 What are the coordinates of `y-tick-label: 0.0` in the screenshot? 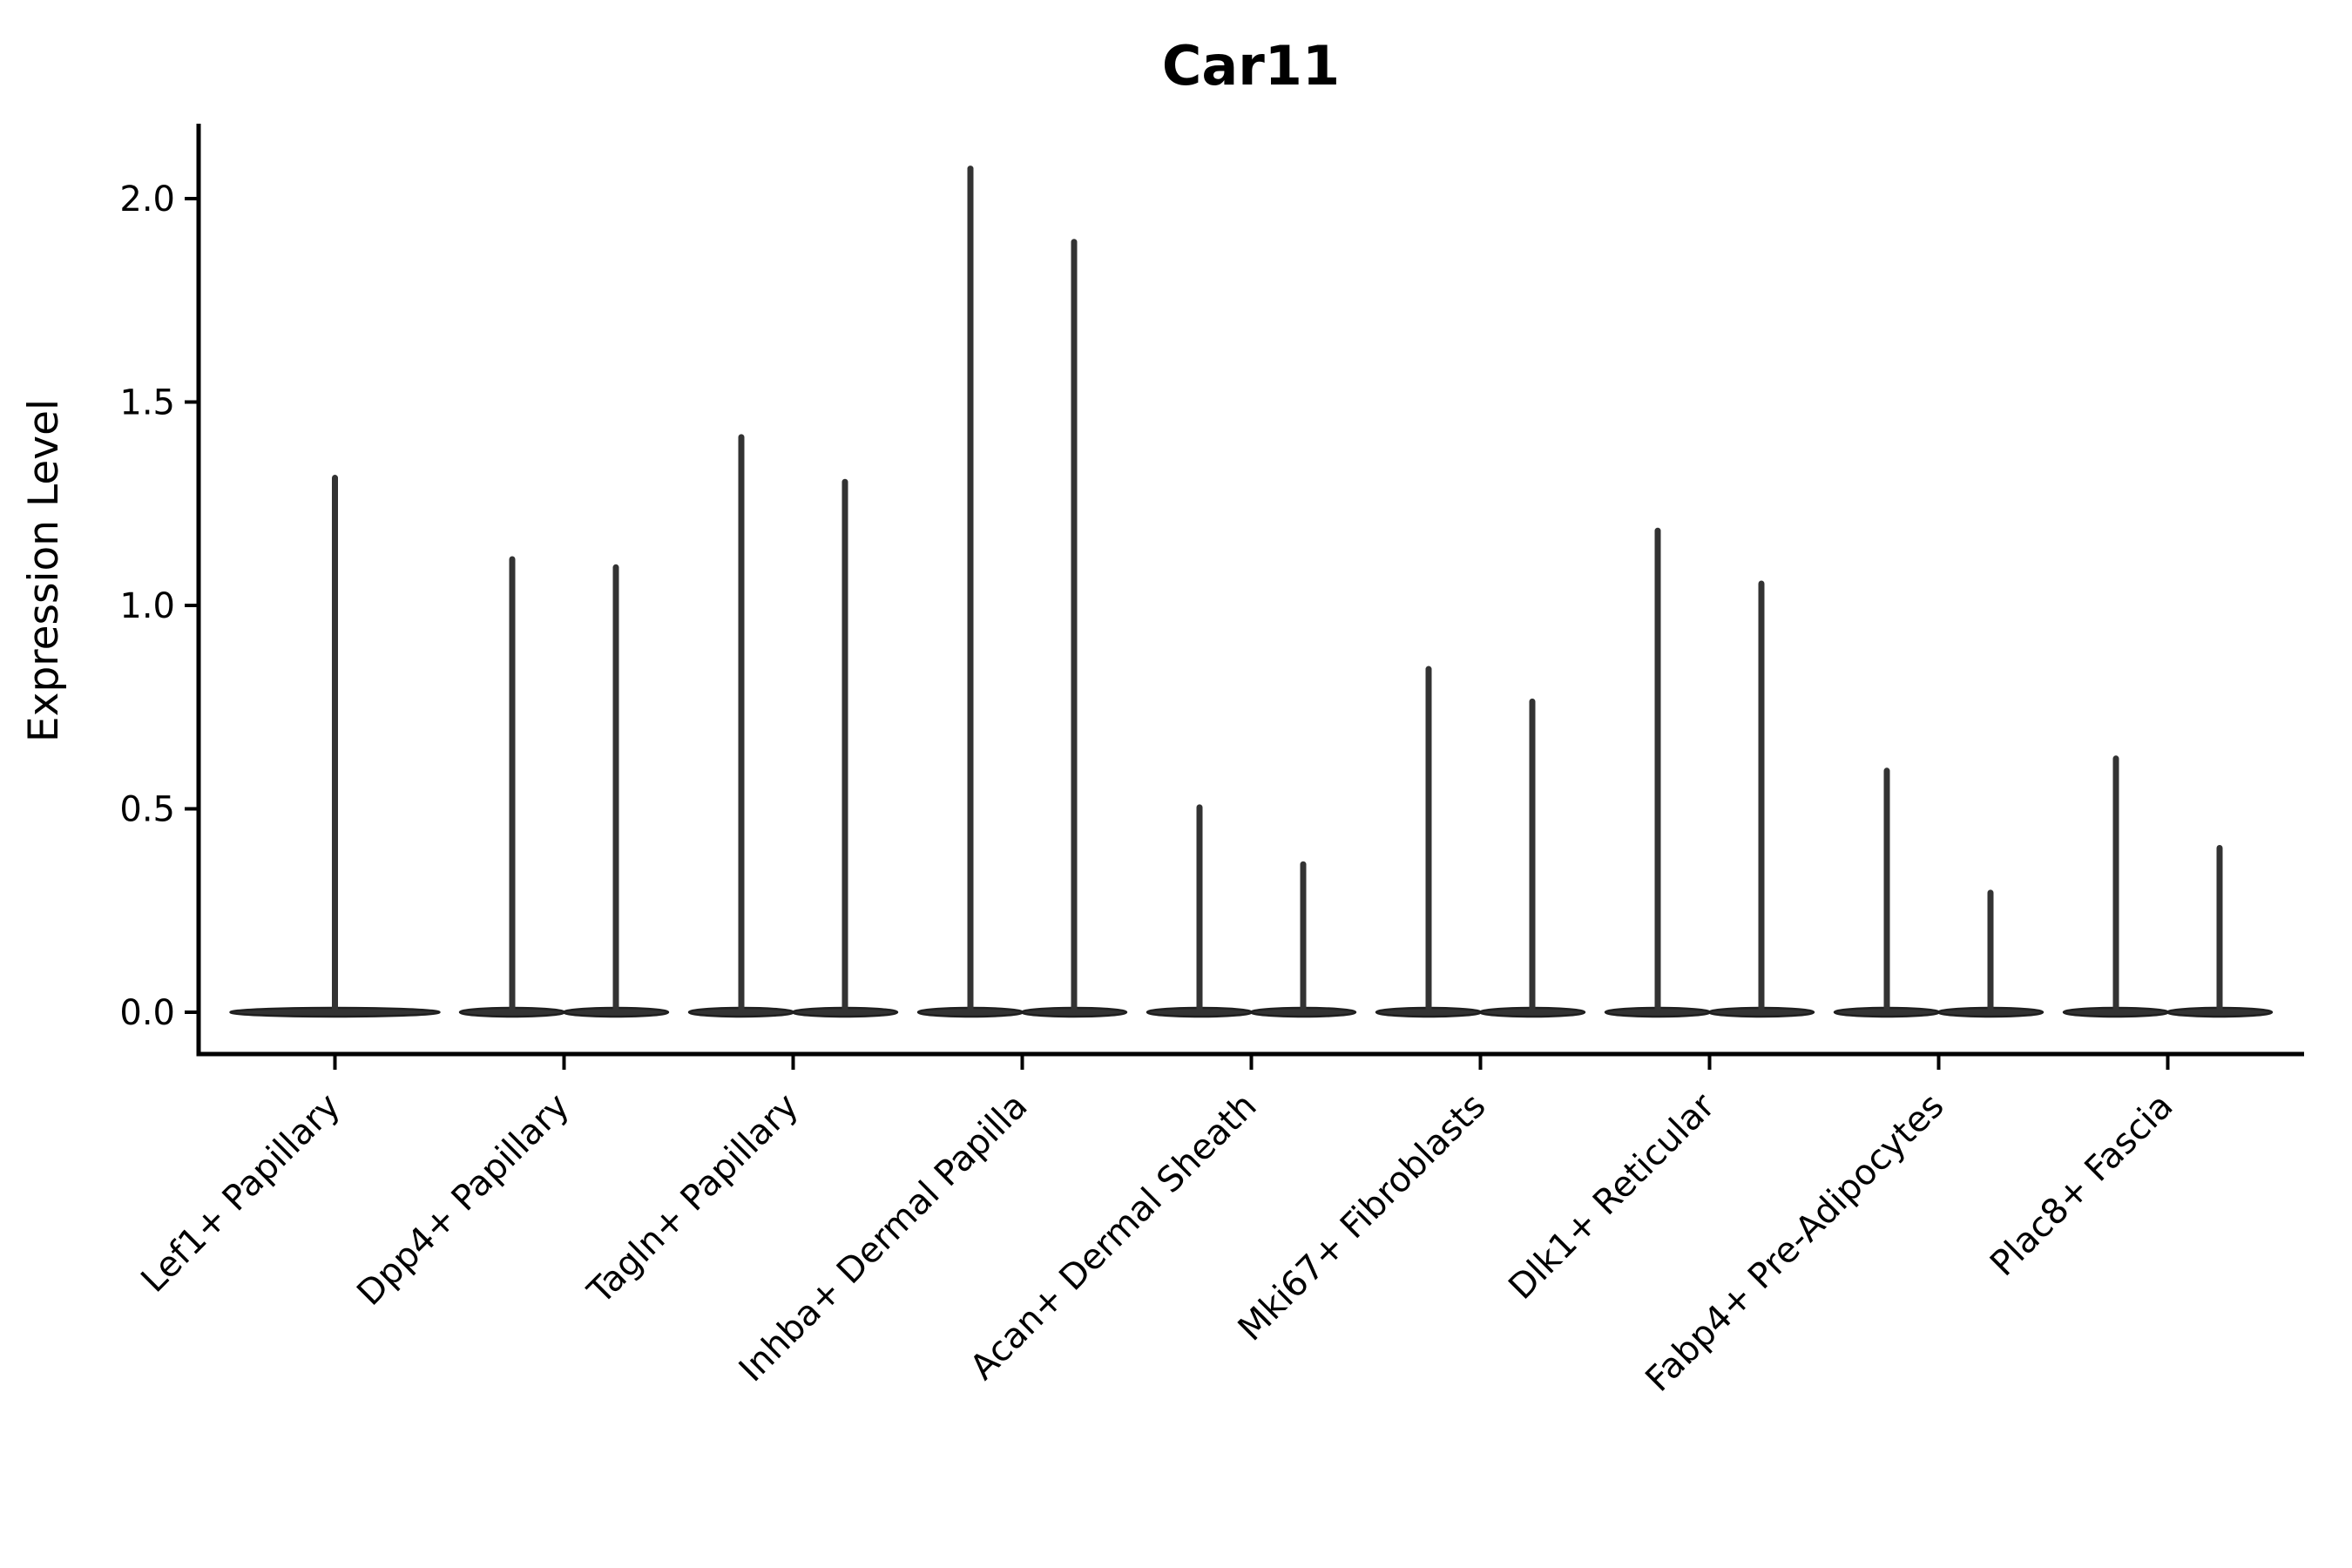 It's located at (147, 1013).